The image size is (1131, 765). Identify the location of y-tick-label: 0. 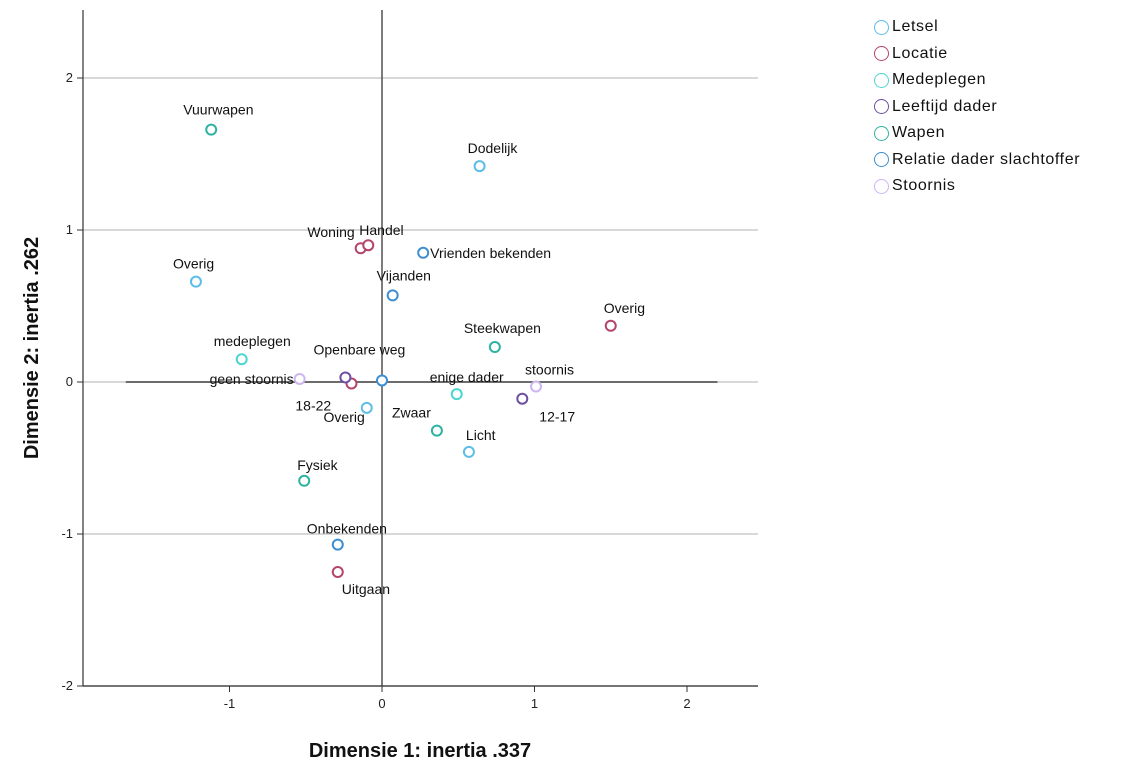
(69, 381).